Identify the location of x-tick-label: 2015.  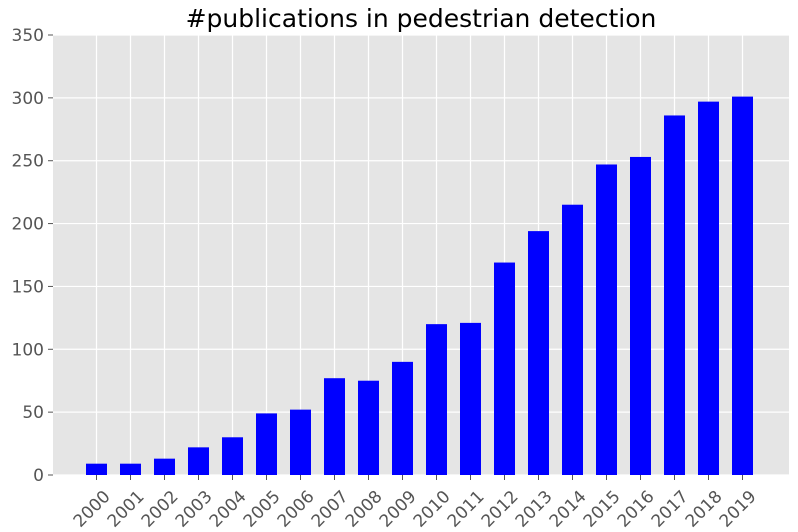
(602, 509).